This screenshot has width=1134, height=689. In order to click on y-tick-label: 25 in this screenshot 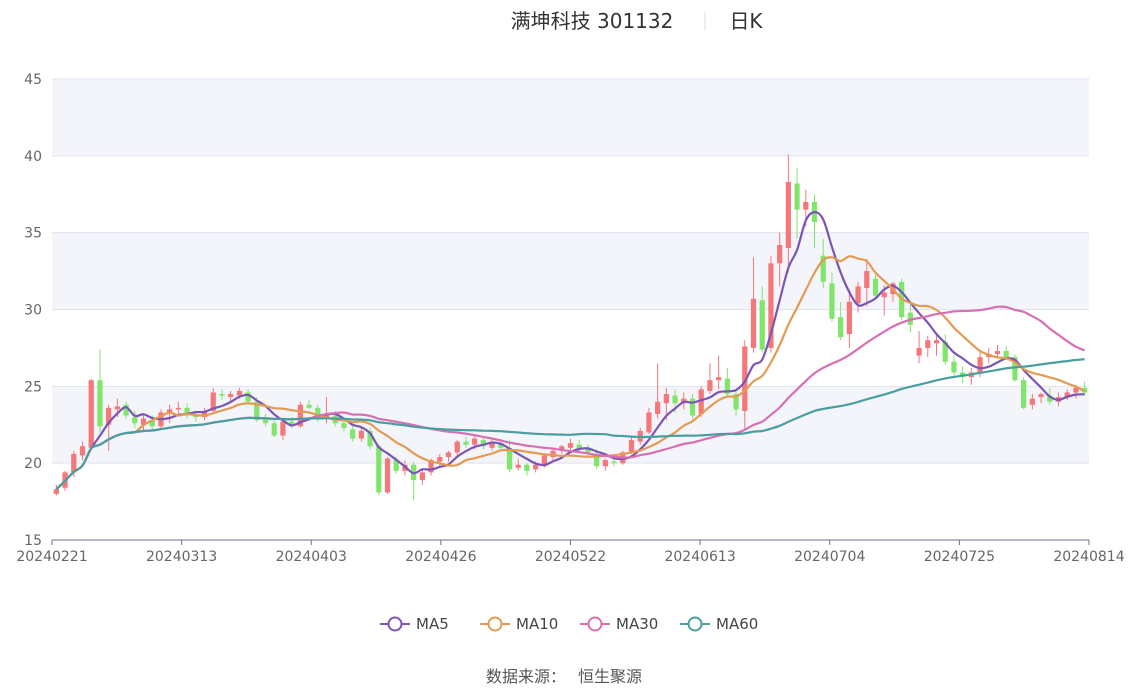, I will do `click(33, 387)`.